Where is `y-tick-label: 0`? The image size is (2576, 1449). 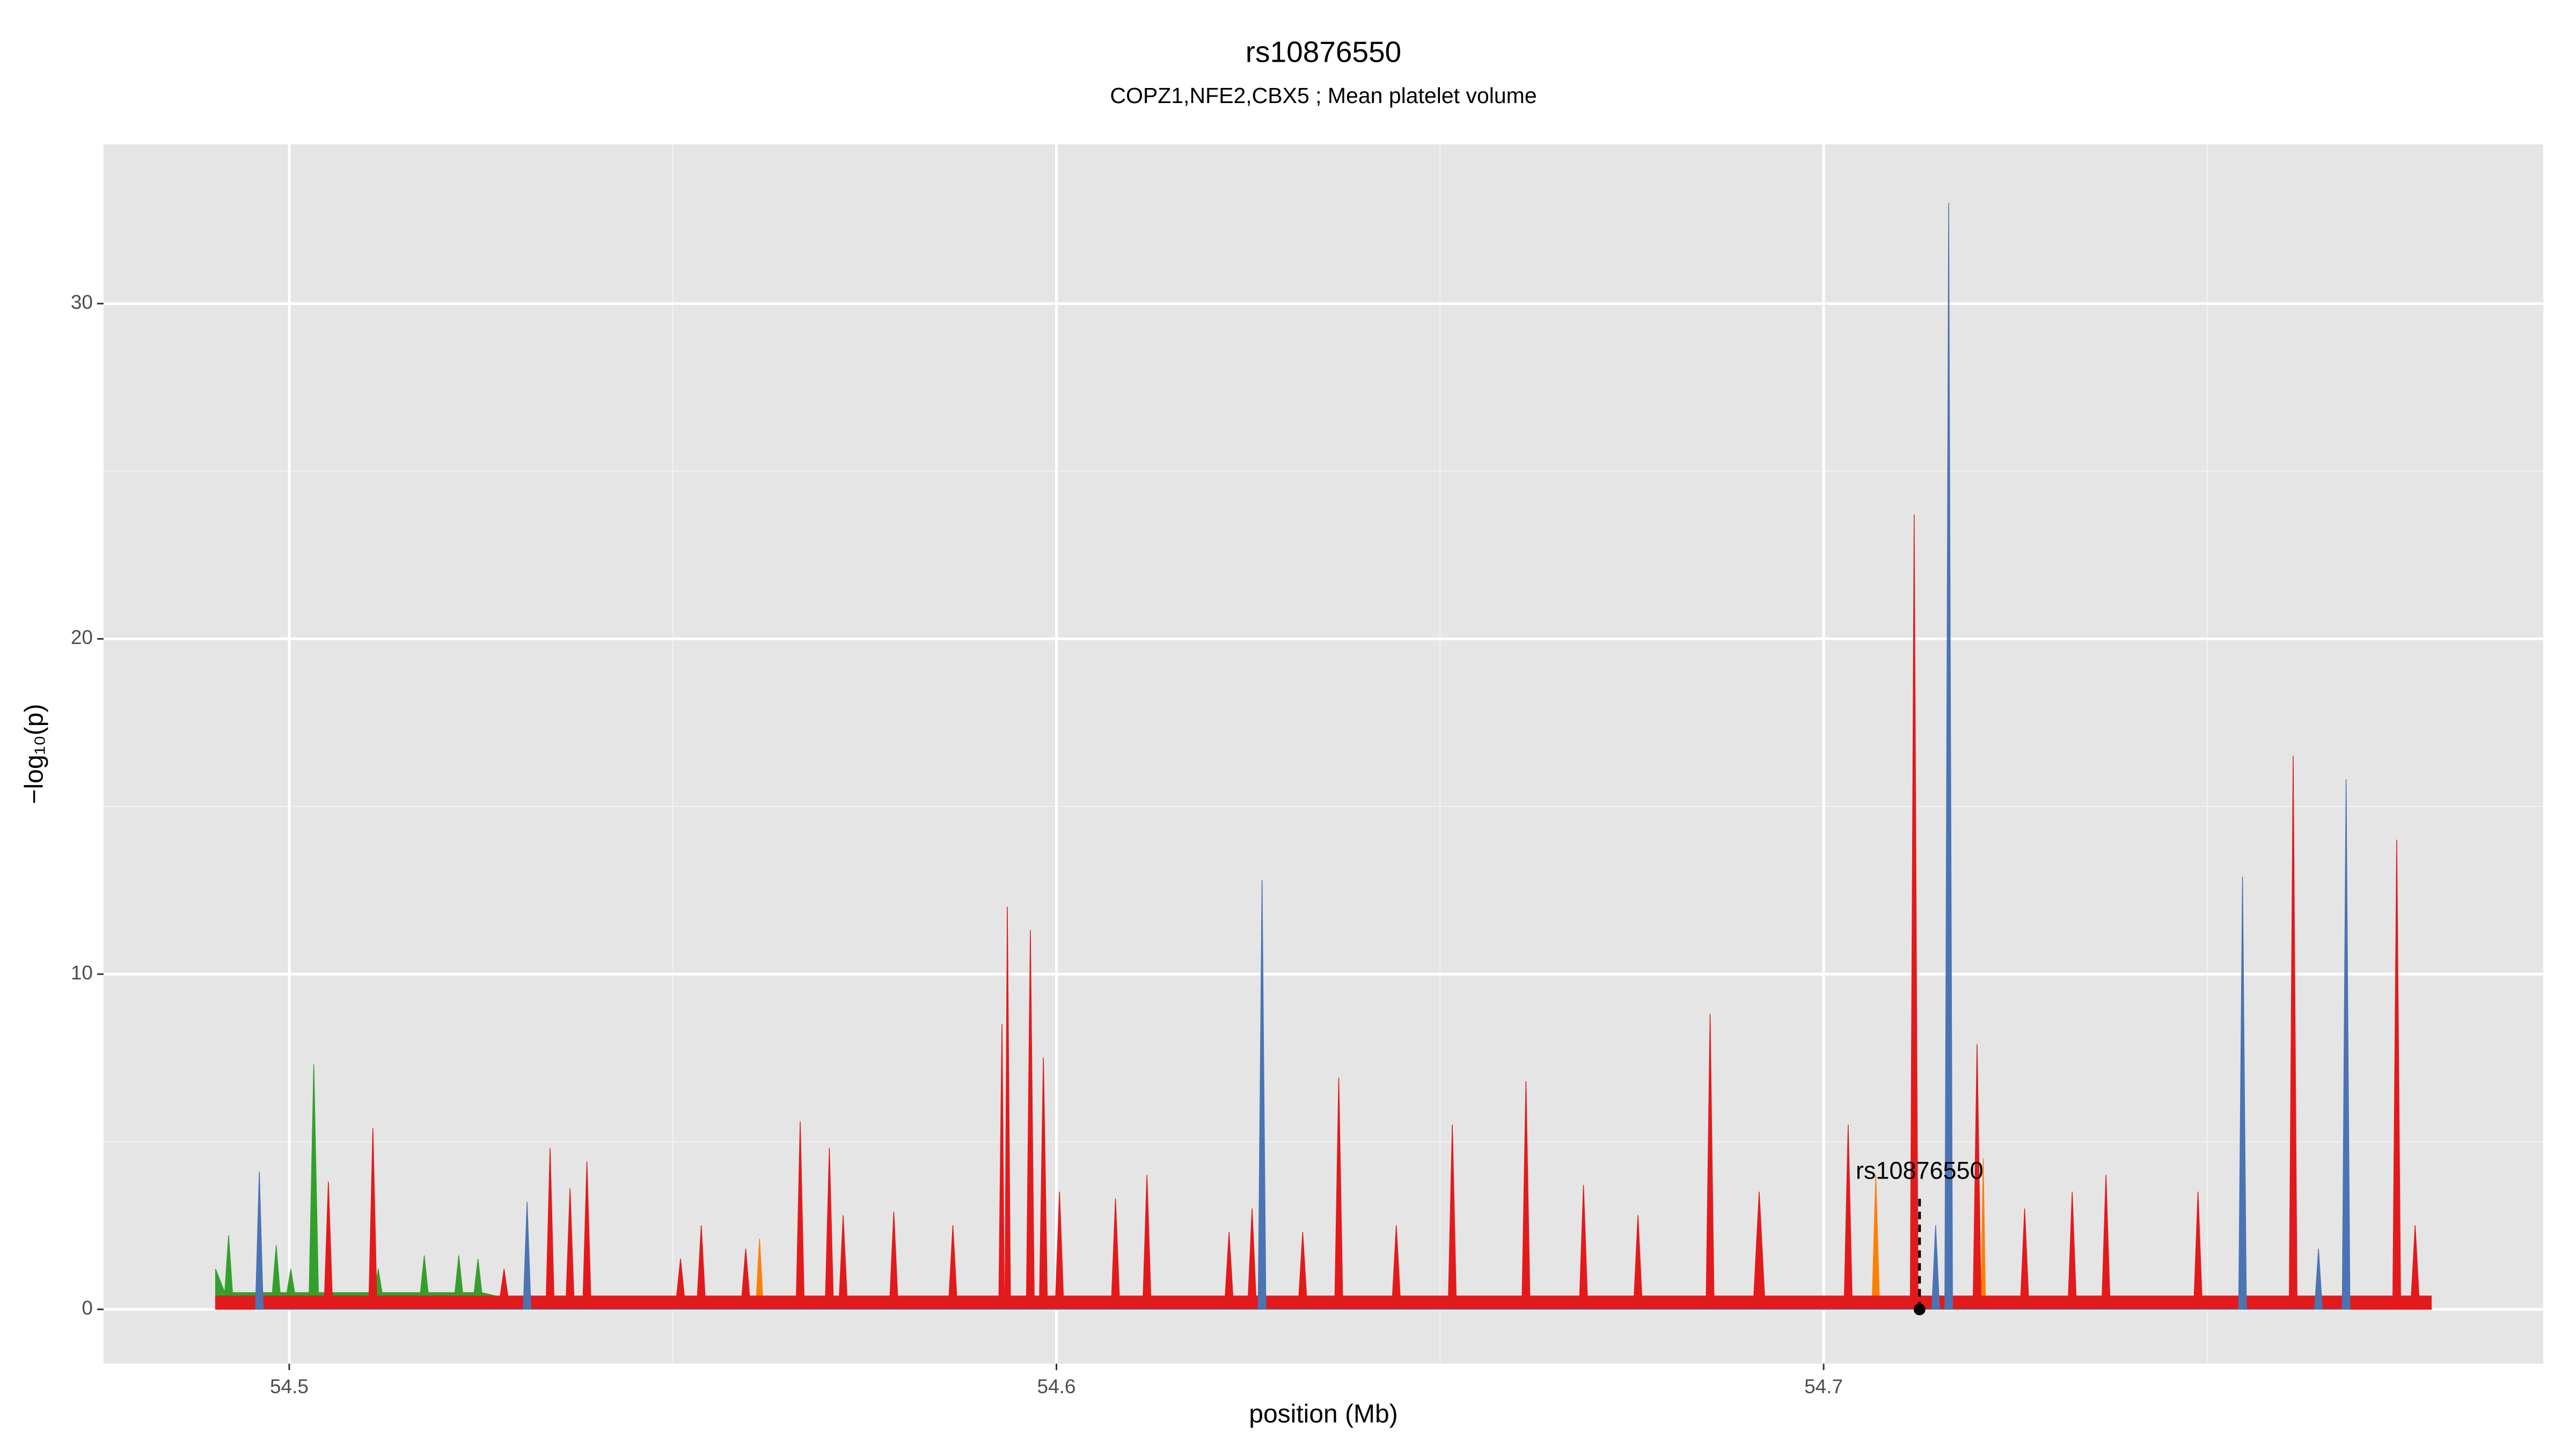
y-tick-label: 0 is located at coordinates (87, 1308).